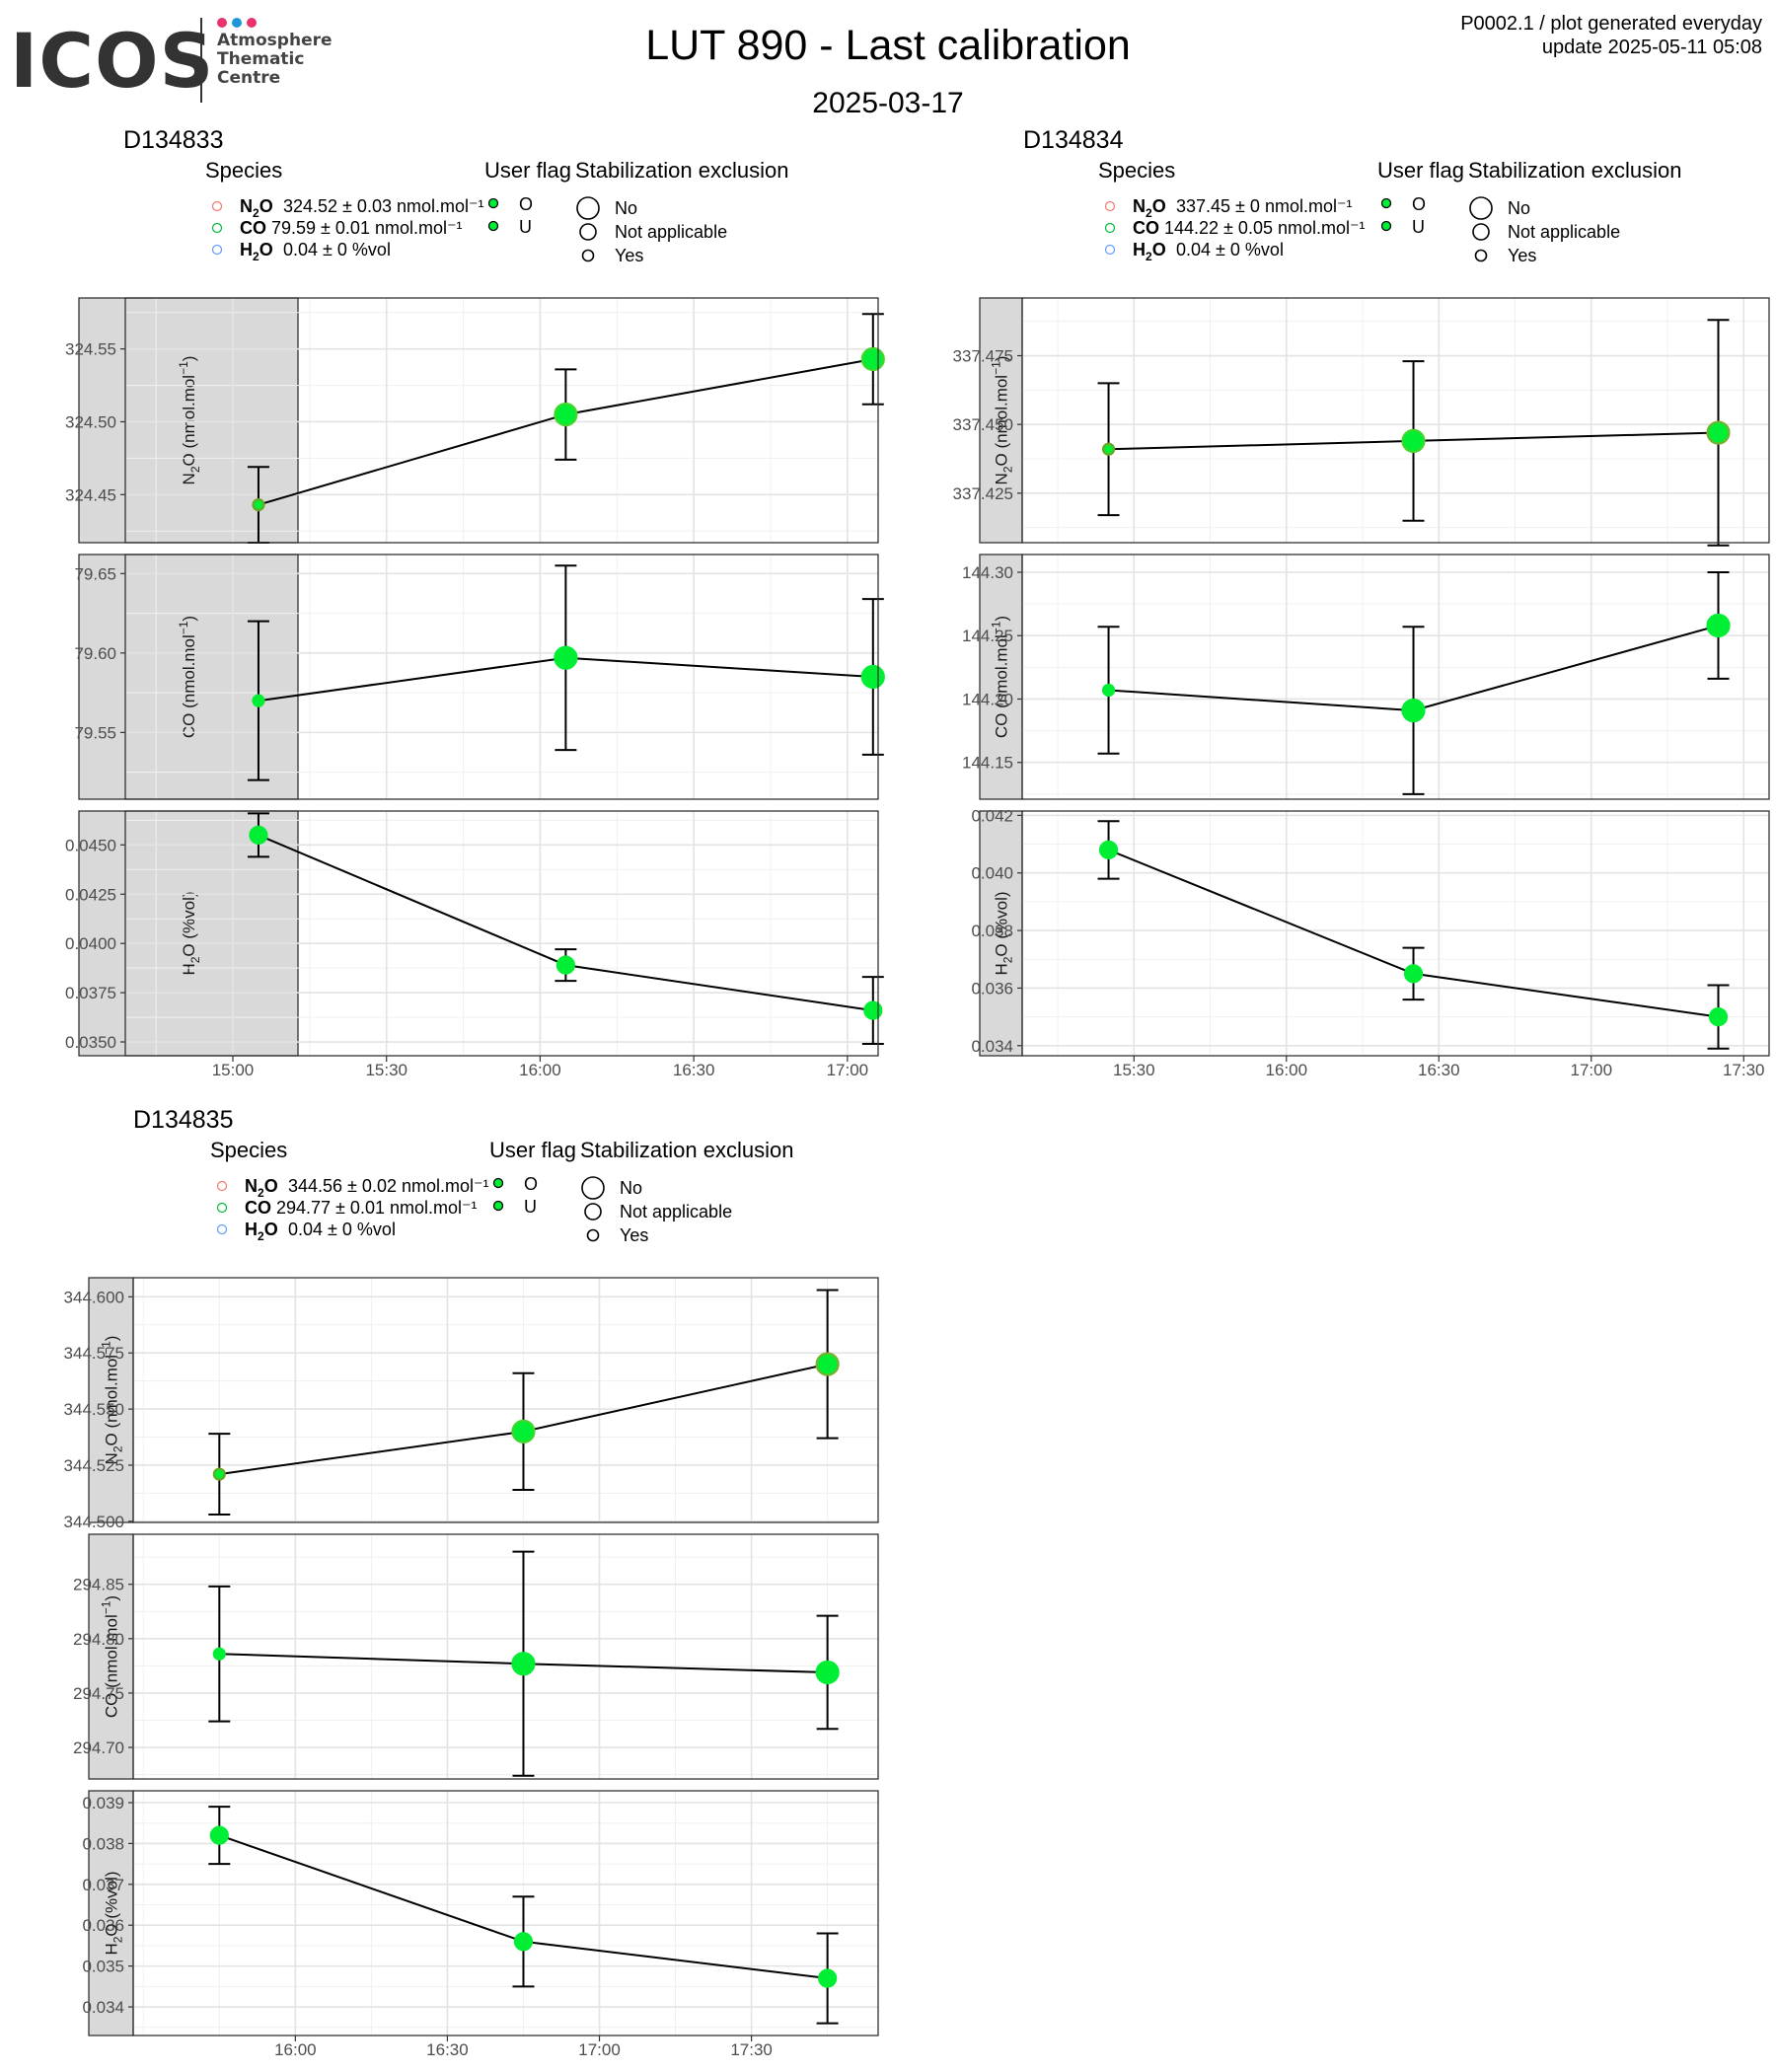  What do you see at coordinates (95, 654) in the screenshot?
I see `y-tick-label: 79.60` at bounding box center [95, 654].